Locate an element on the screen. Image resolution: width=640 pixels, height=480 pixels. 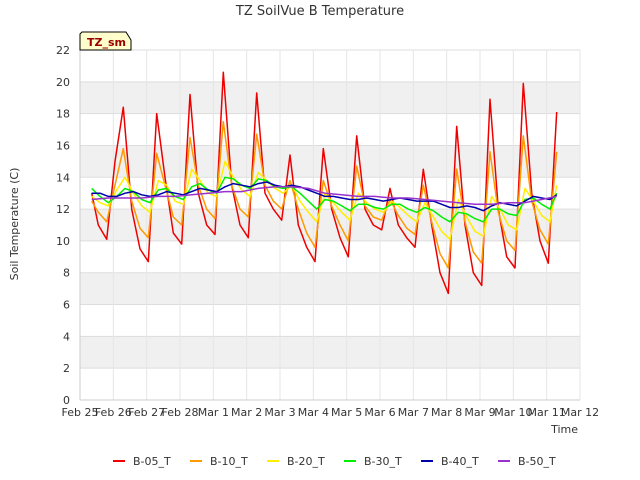
legend-item-B-05_T: B-05_T is located at coordinates (142, 461).